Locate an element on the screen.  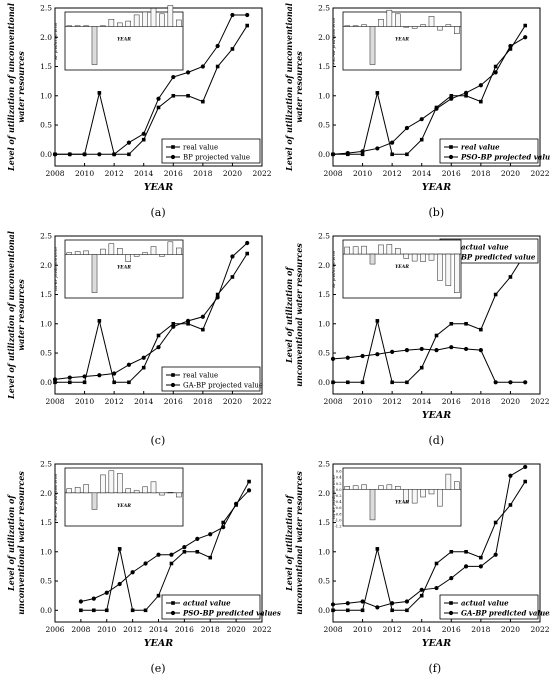
inset-y-tick-label: 0.0 is located at coordinates (339, 490).